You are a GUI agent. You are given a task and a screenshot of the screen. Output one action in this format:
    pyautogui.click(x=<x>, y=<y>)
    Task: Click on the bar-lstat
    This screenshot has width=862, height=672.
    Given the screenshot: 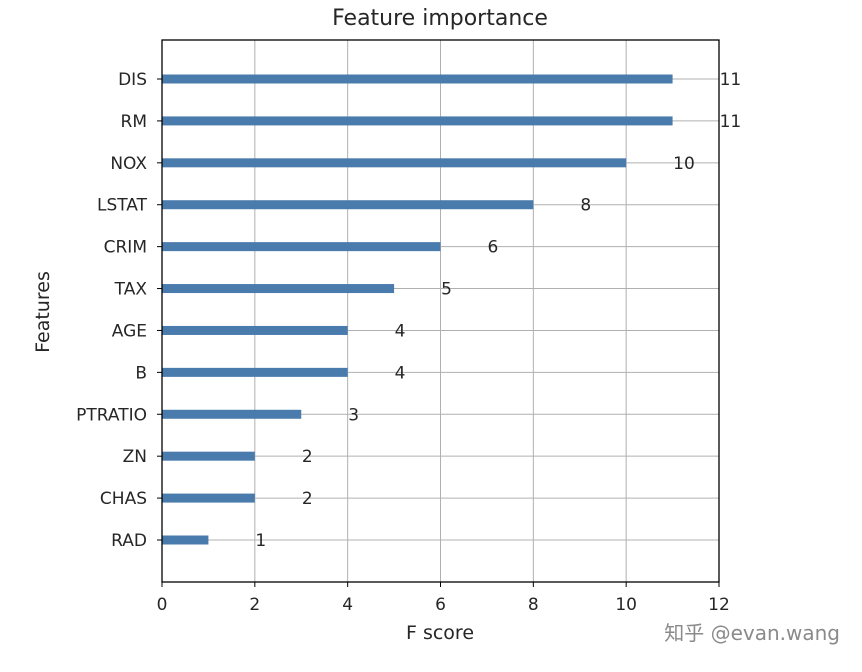 What is the action you would take?
    pyautogui.click(x=348, y=205)
    